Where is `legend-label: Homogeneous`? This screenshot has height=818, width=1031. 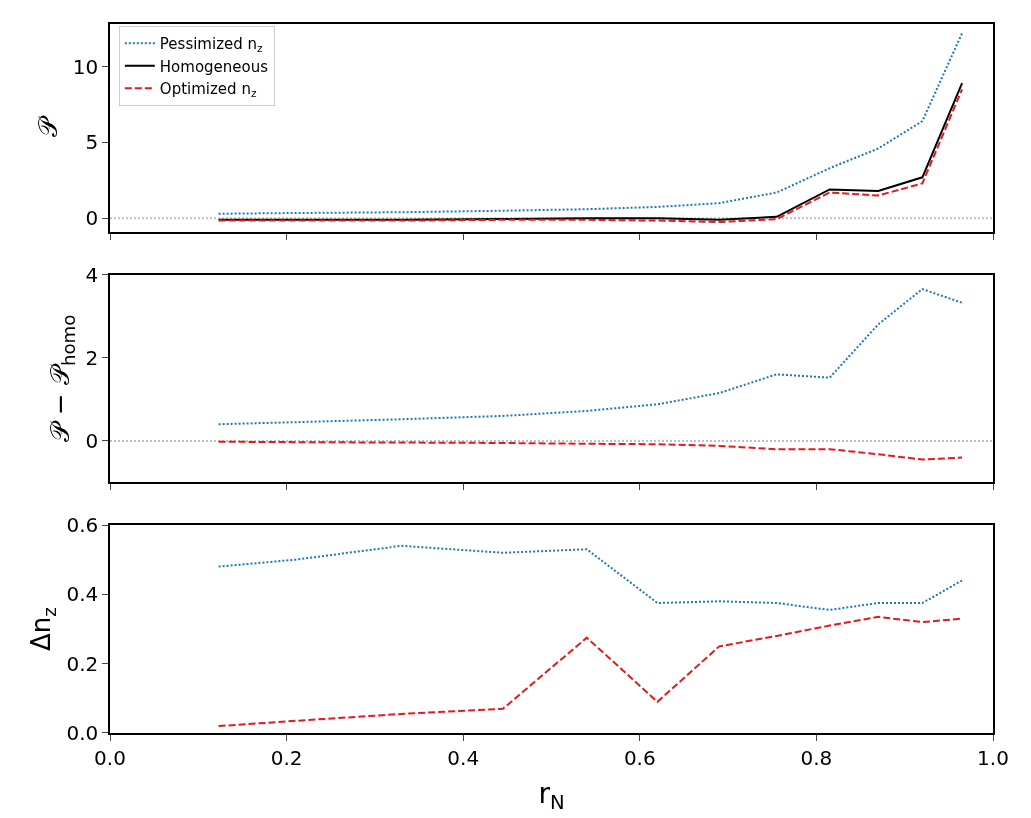
legend-label: Homogeneous is located at coordinates (214, 66).